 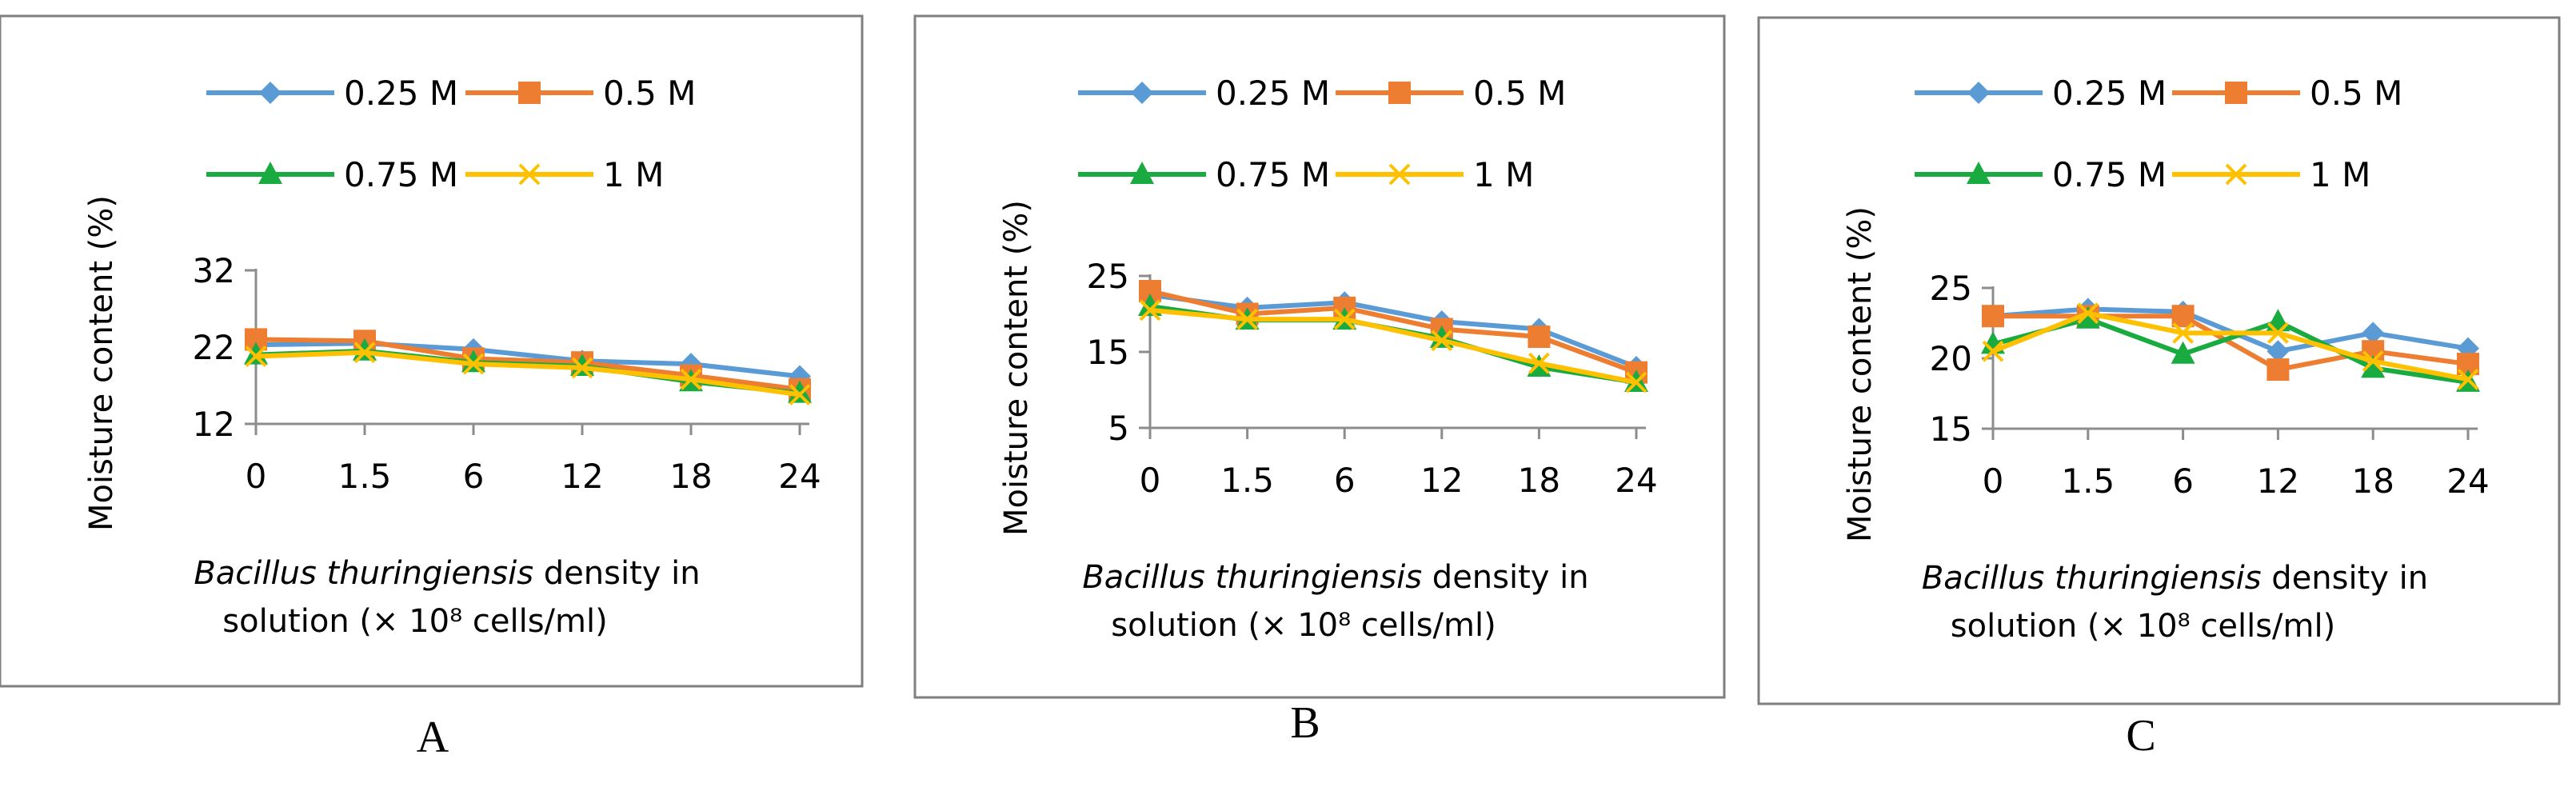 What do you see at coordinates (1119, 428) in the screenshot?
I see `y-tick-label: 5` at bounding box center [1119, 428].